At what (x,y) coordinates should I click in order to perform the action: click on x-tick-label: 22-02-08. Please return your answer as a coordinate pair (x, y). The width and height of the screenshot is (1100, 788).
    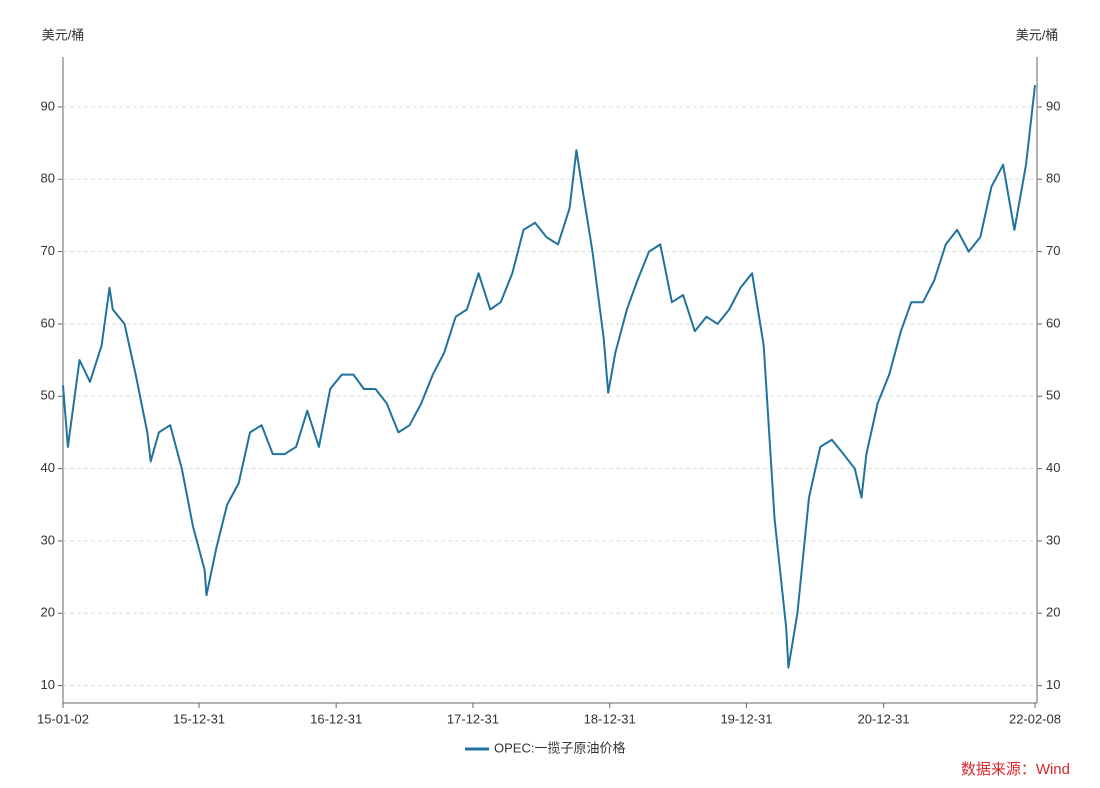
    Looking at the image, I should click on (1035, 718).